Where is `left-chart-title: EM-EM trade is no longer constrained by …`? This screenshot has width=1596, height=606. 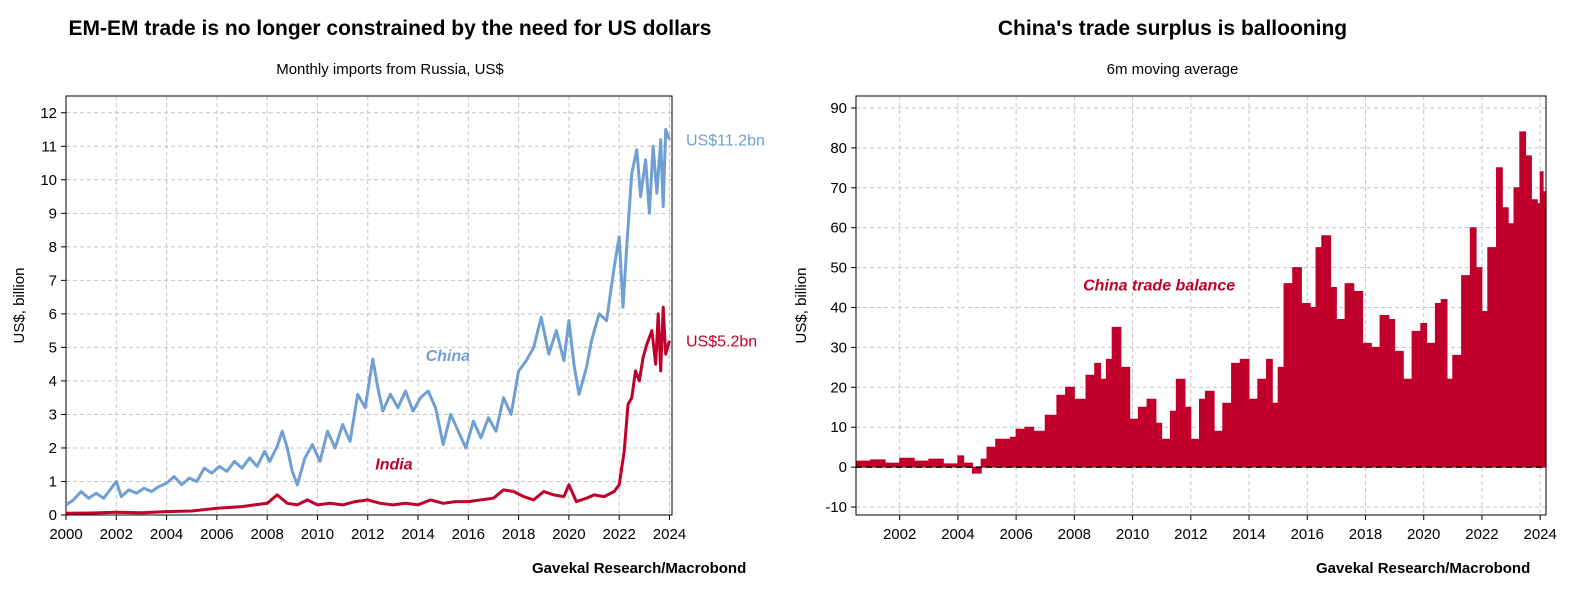 left-chart-title: EM-EM trade is no longer constrained by … is located at coordinates (390, 28).